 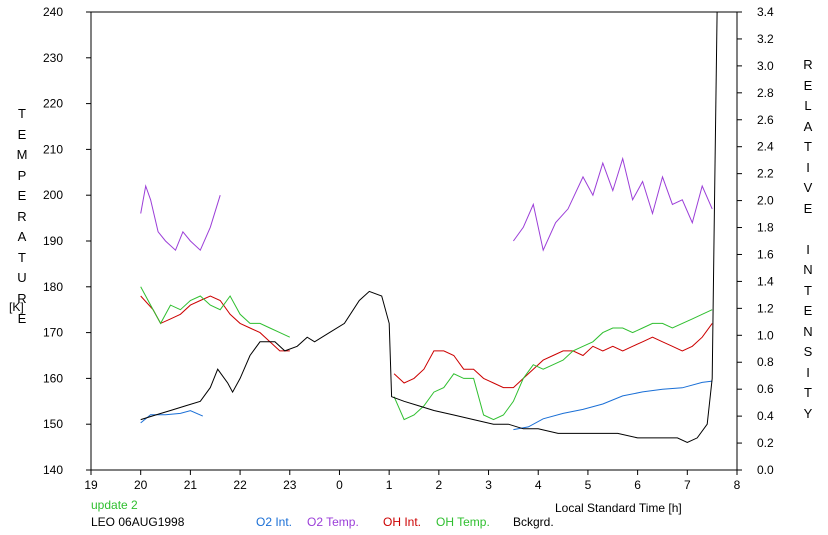 I want to click on y-tick-label-right: 1.2, so click(x=765, y=308).